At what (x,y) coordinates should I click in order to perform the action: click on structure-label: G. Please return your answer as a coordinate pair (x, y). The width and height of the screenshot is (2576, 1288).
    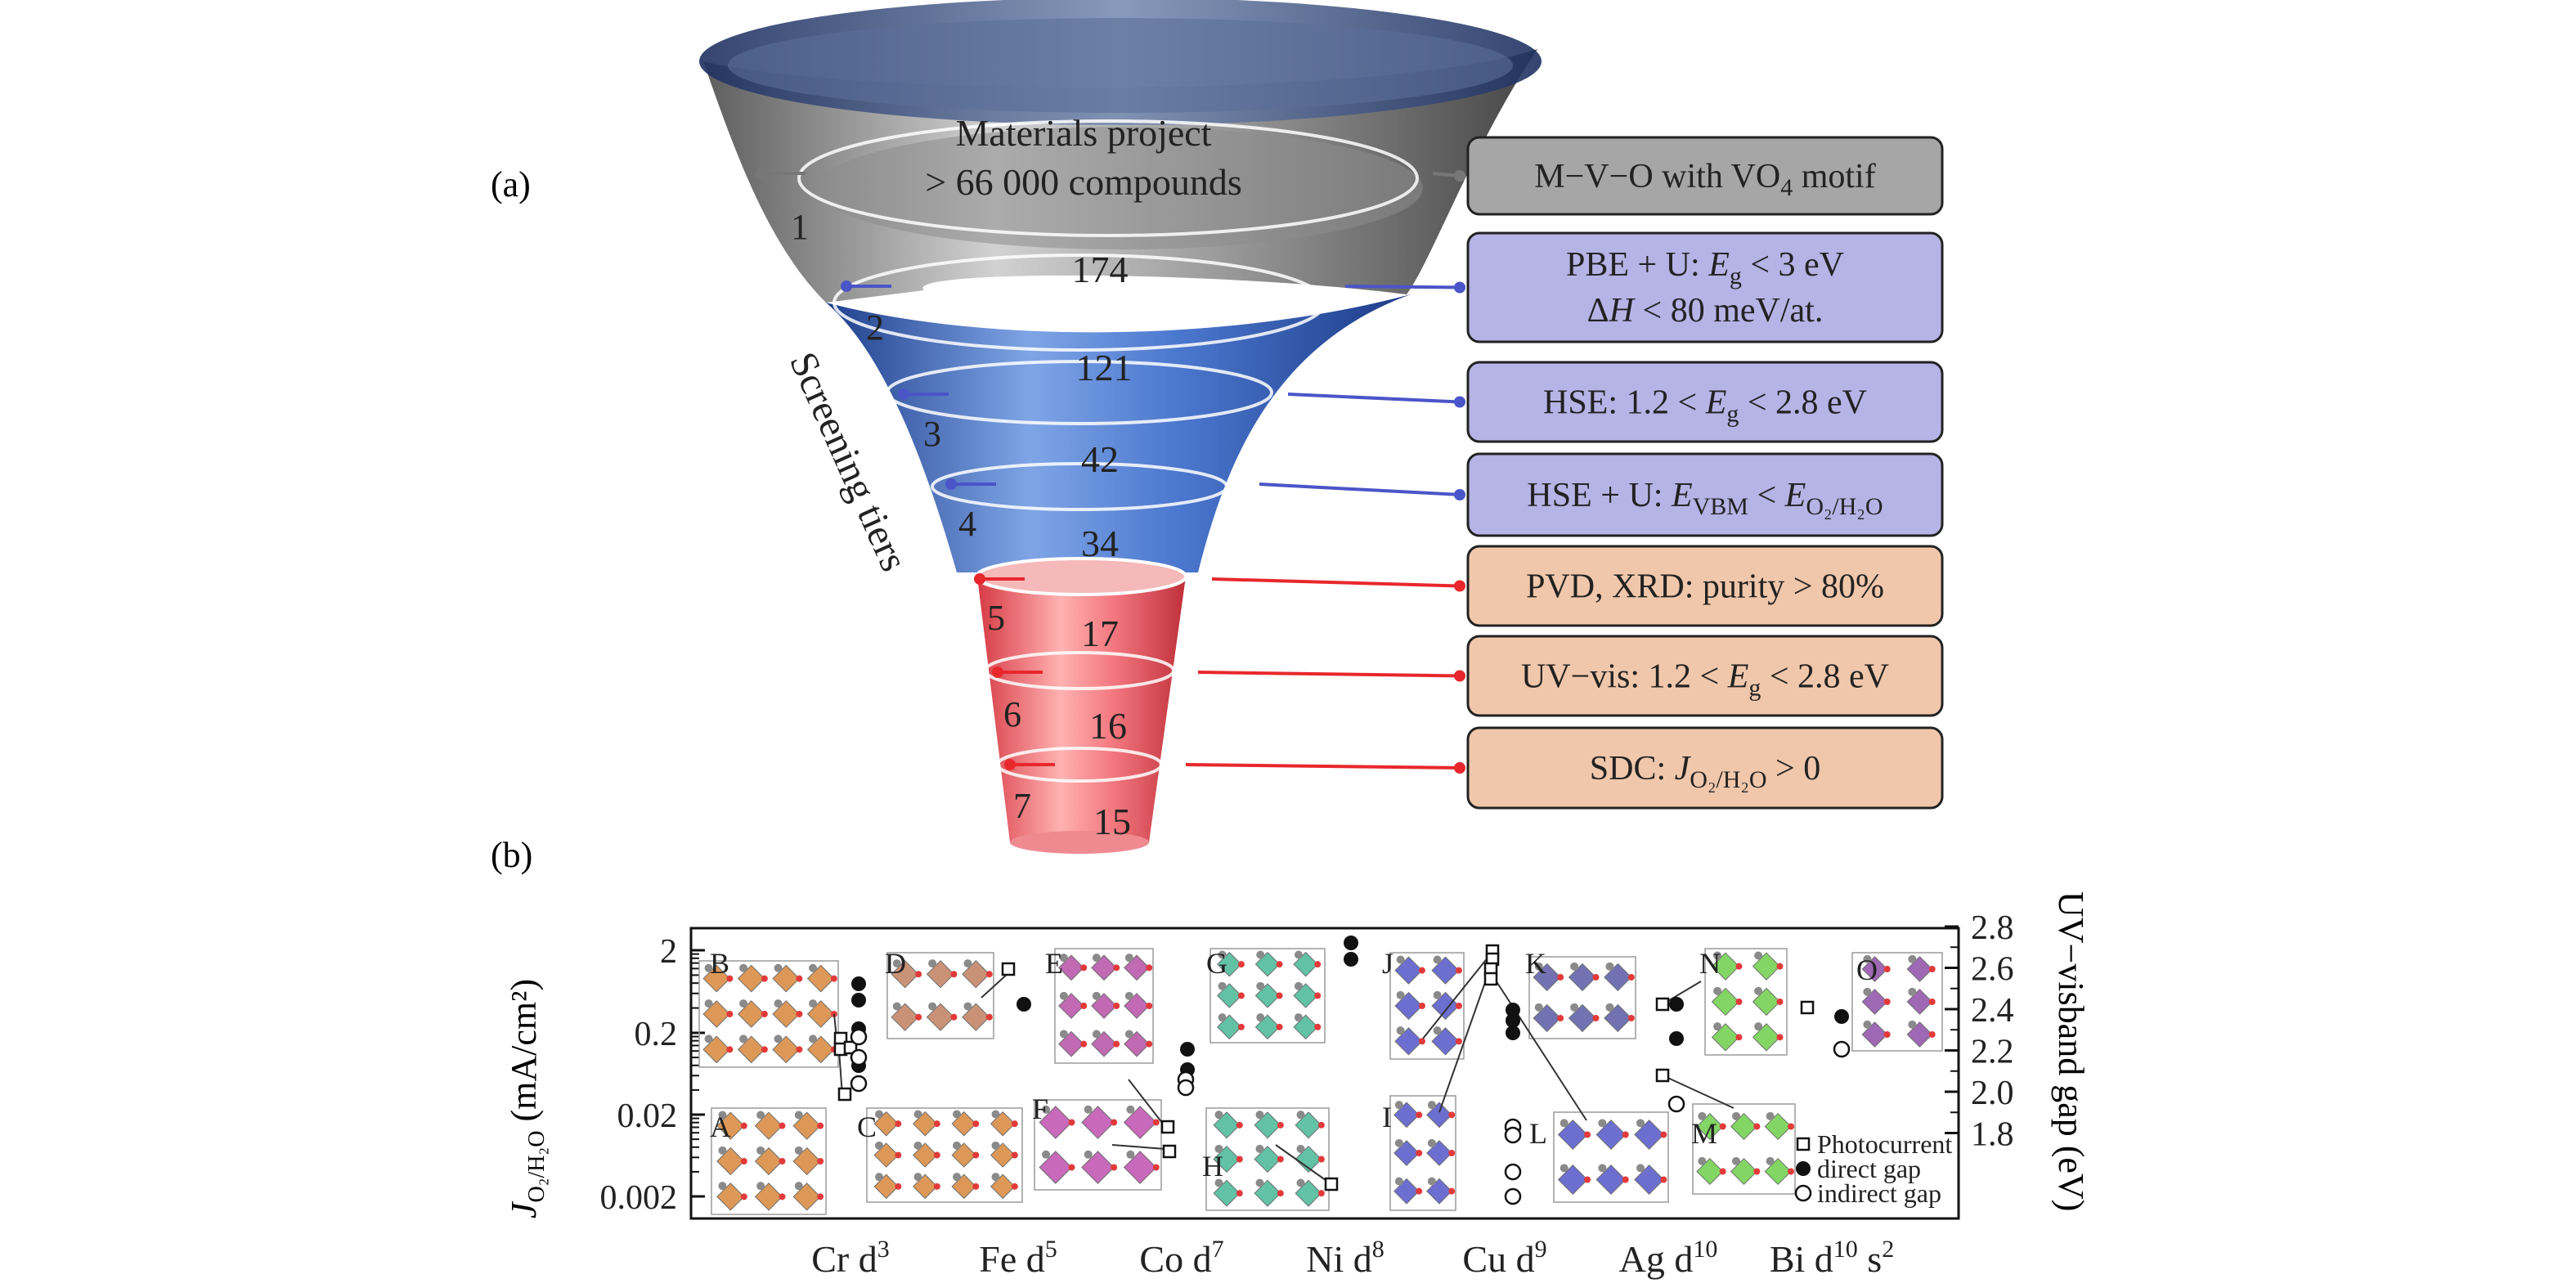
    Looking at the image, I should click on (1216, 964).